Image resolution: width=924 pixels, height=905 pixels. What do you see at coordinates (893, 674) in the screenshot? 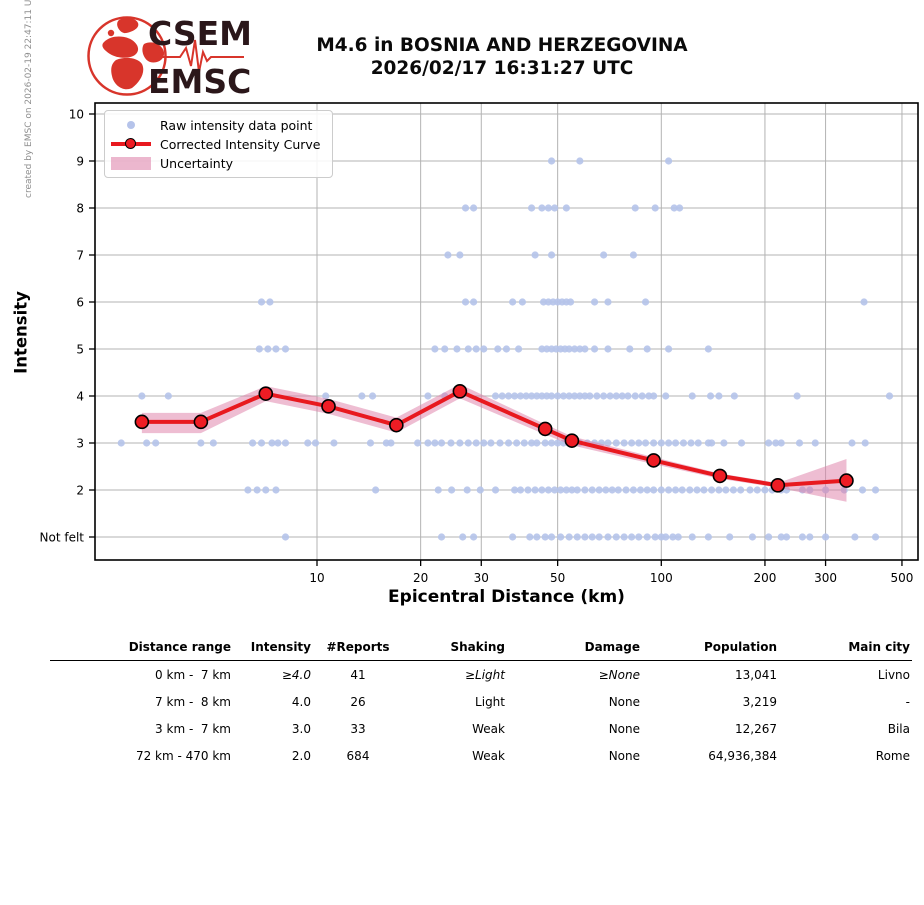
I see `table-cell: Livno` at bounding box center [893, 674].